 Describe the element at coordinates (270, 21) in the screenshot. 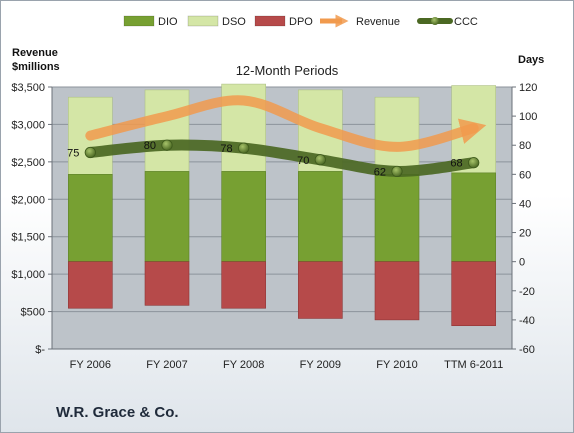

I see `legend-swatch-dpo` at that location.